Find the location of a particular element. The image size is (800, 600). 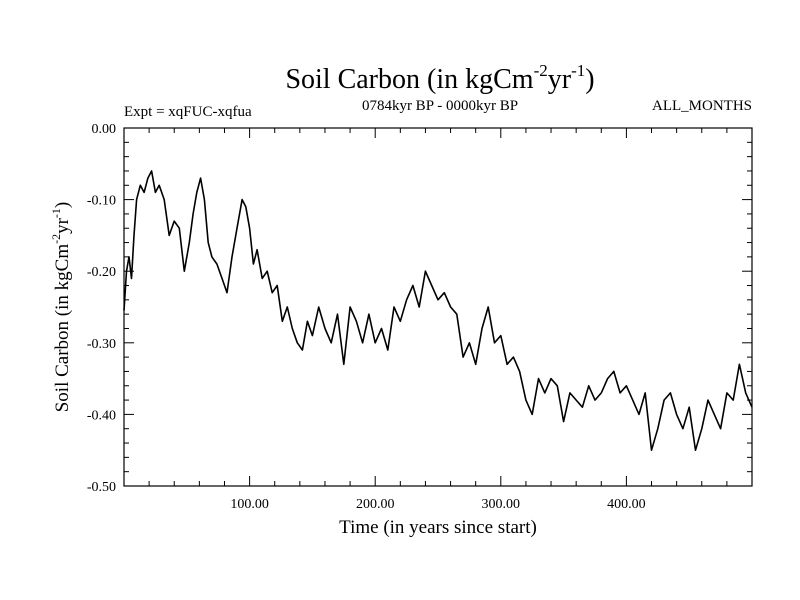

chart-subtitle-left: Expt = xqFUC-xqfua is located at coordinates (188, 112).